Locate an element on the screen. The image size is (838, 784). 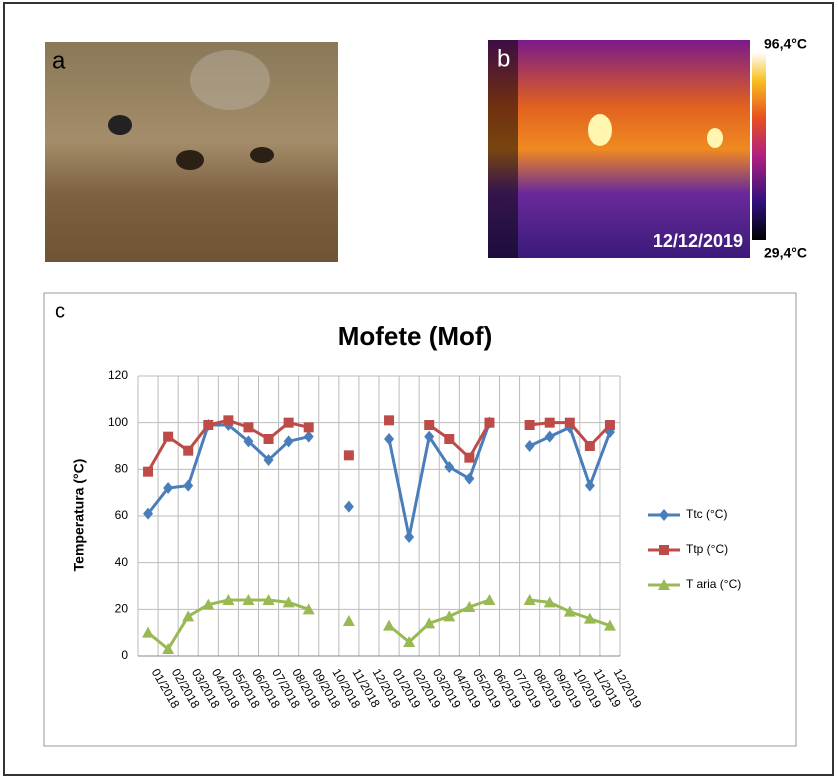
panel-label: b is located at coordinates (503, 58).